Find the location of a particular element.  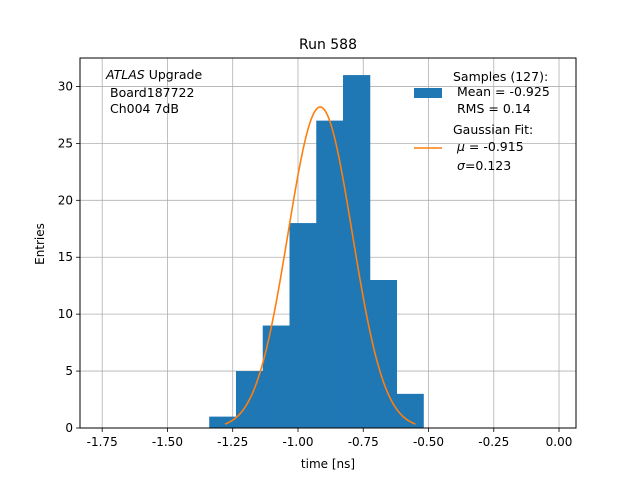

y-tick-label: 20 is located at coordinates (65, 200).